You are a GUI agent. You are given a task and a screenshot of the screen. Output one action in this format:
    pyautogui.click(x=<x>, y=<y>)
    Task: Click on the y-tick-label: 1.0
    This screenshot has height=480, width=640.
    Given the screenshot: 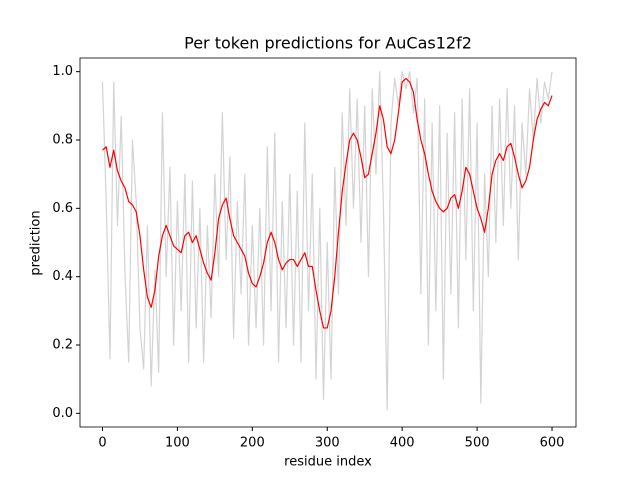 What is the action you would take?
    pyautogui.click(x=62, y=71)
    